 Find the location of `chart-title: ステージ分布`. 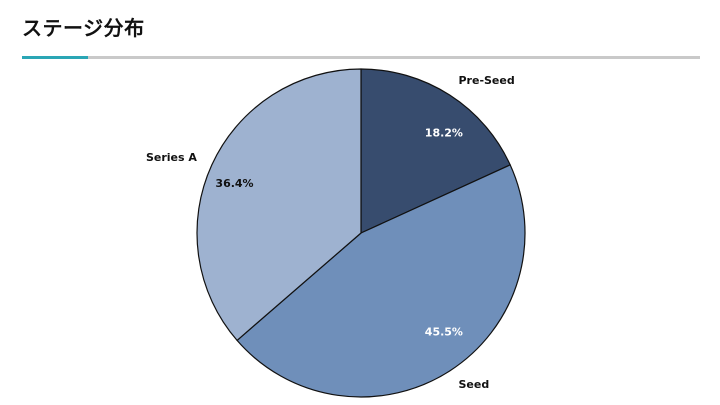

chart-title: ステージ分布 is located at coordinates (83, 28).